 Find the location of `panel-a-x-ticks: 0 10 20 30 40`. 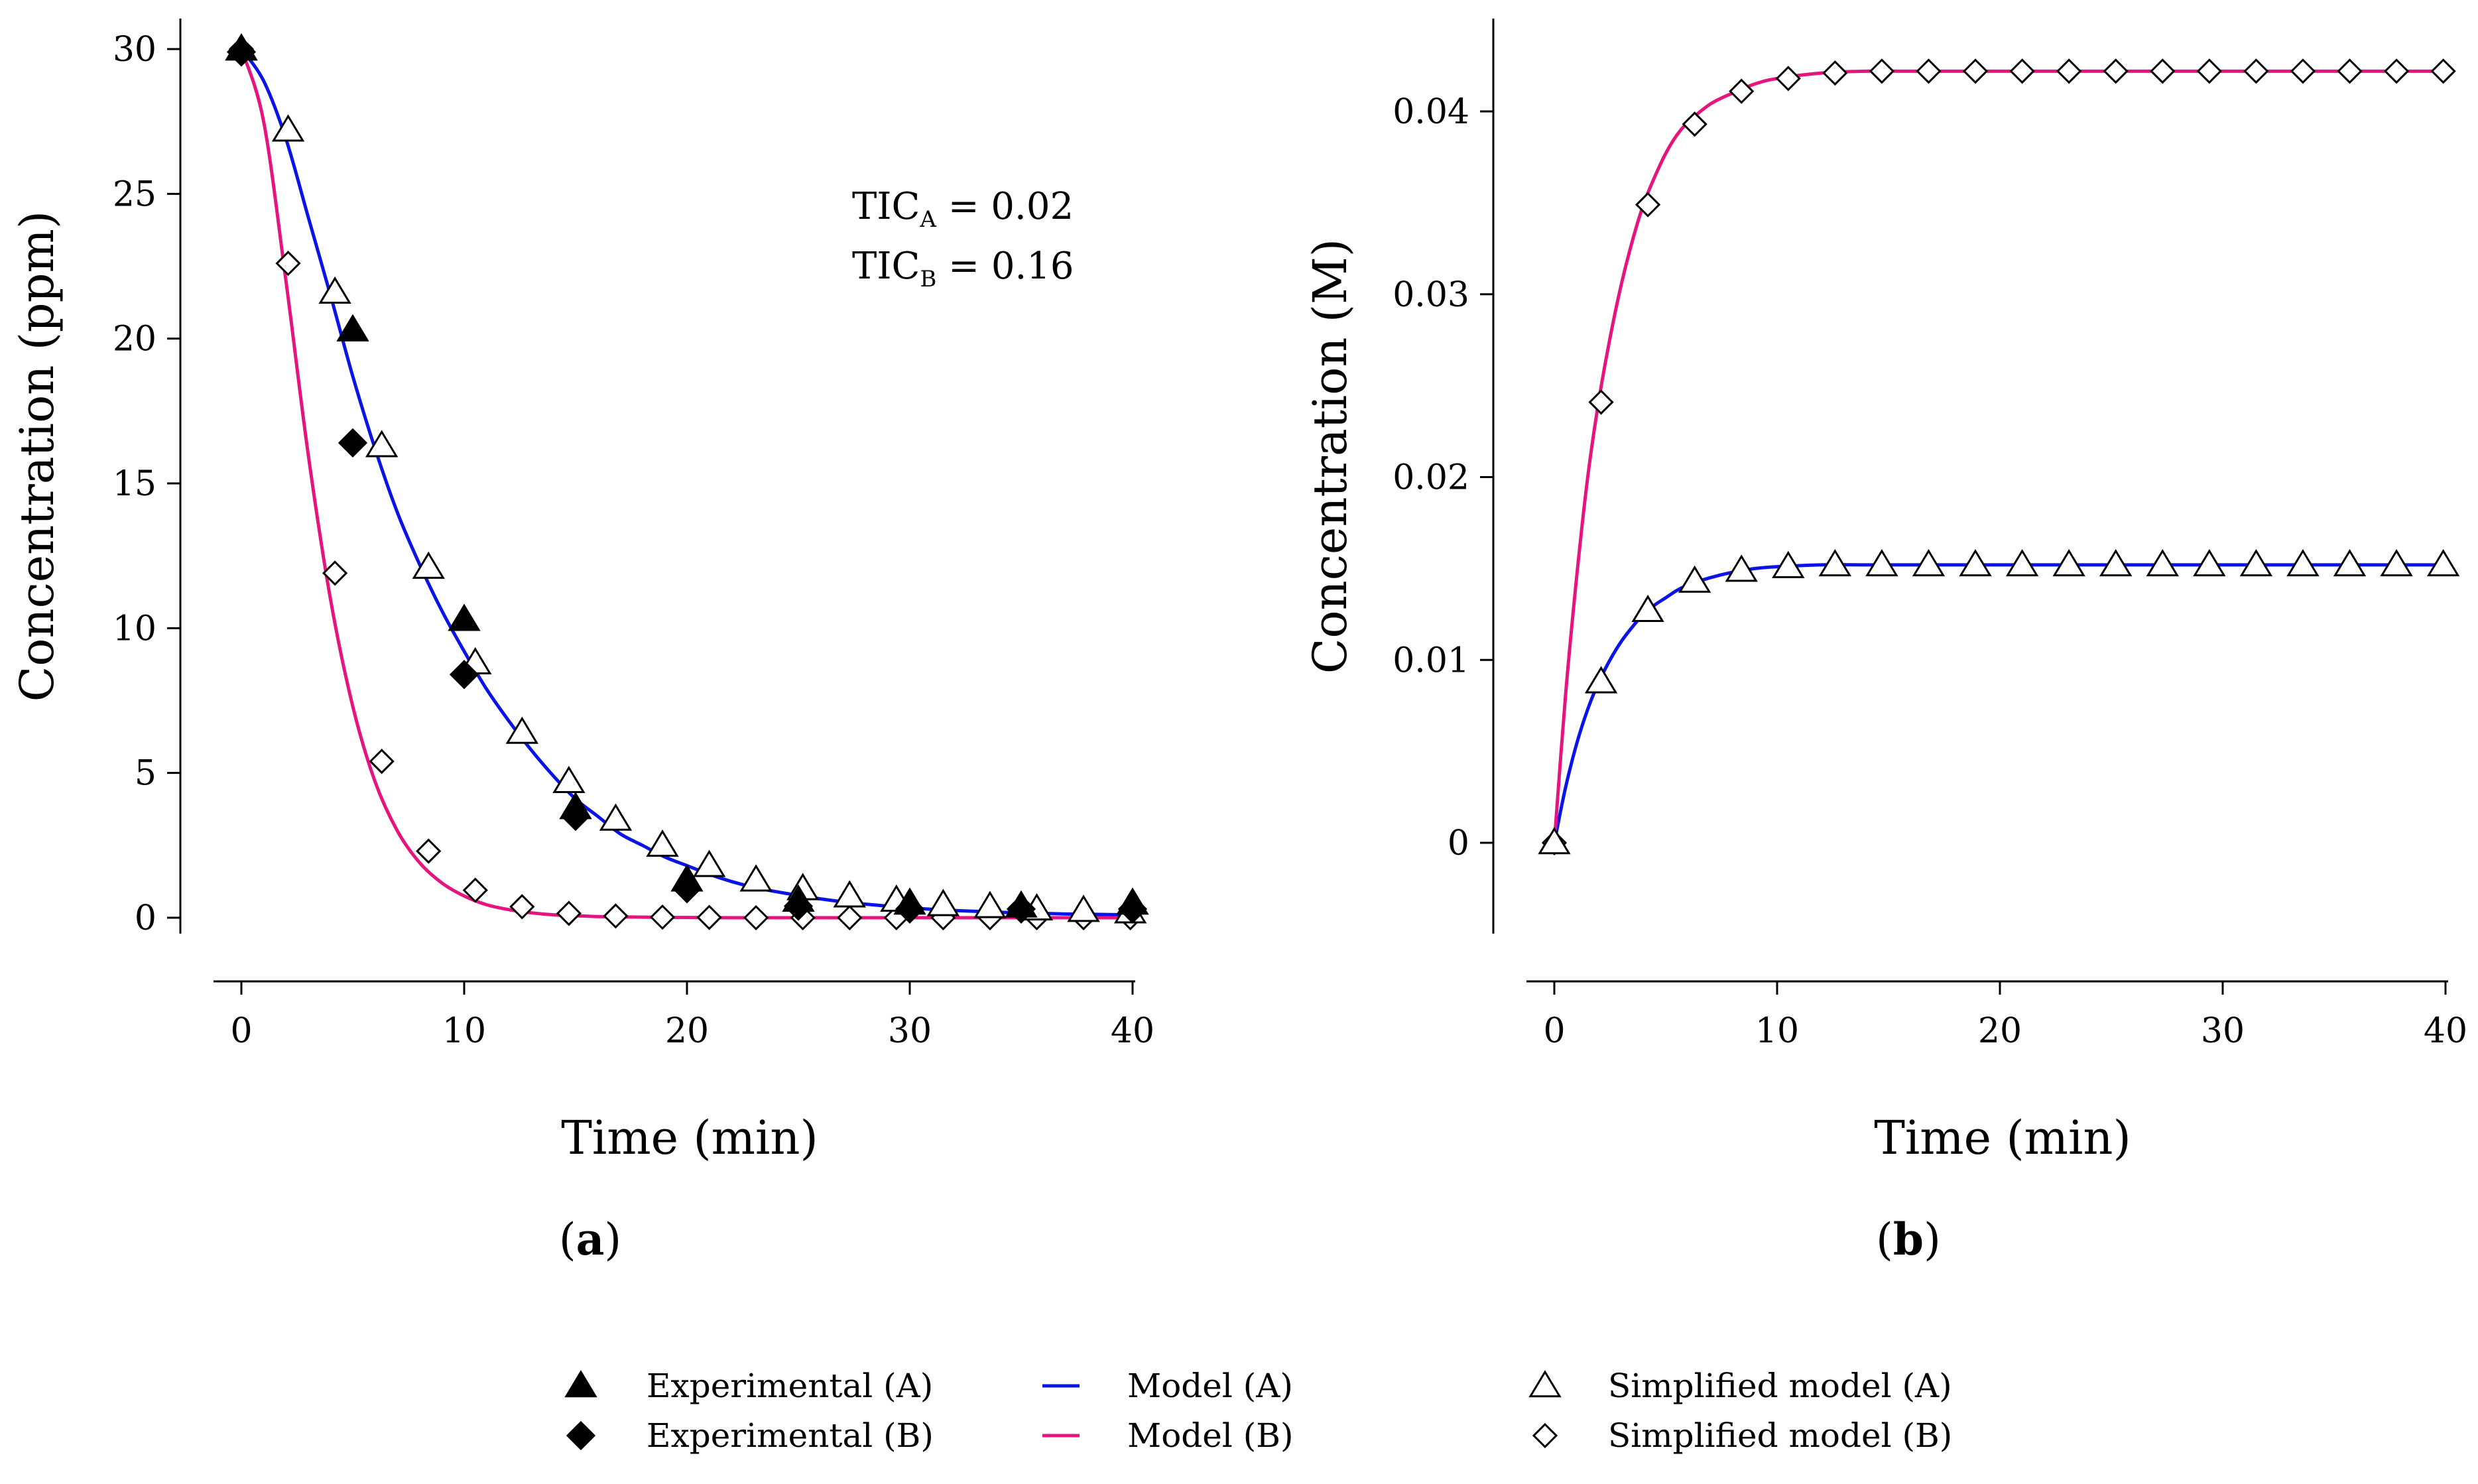

panel-a-x-ticks: 0 10 20 30 40 is located at coordinates (692, 1016).